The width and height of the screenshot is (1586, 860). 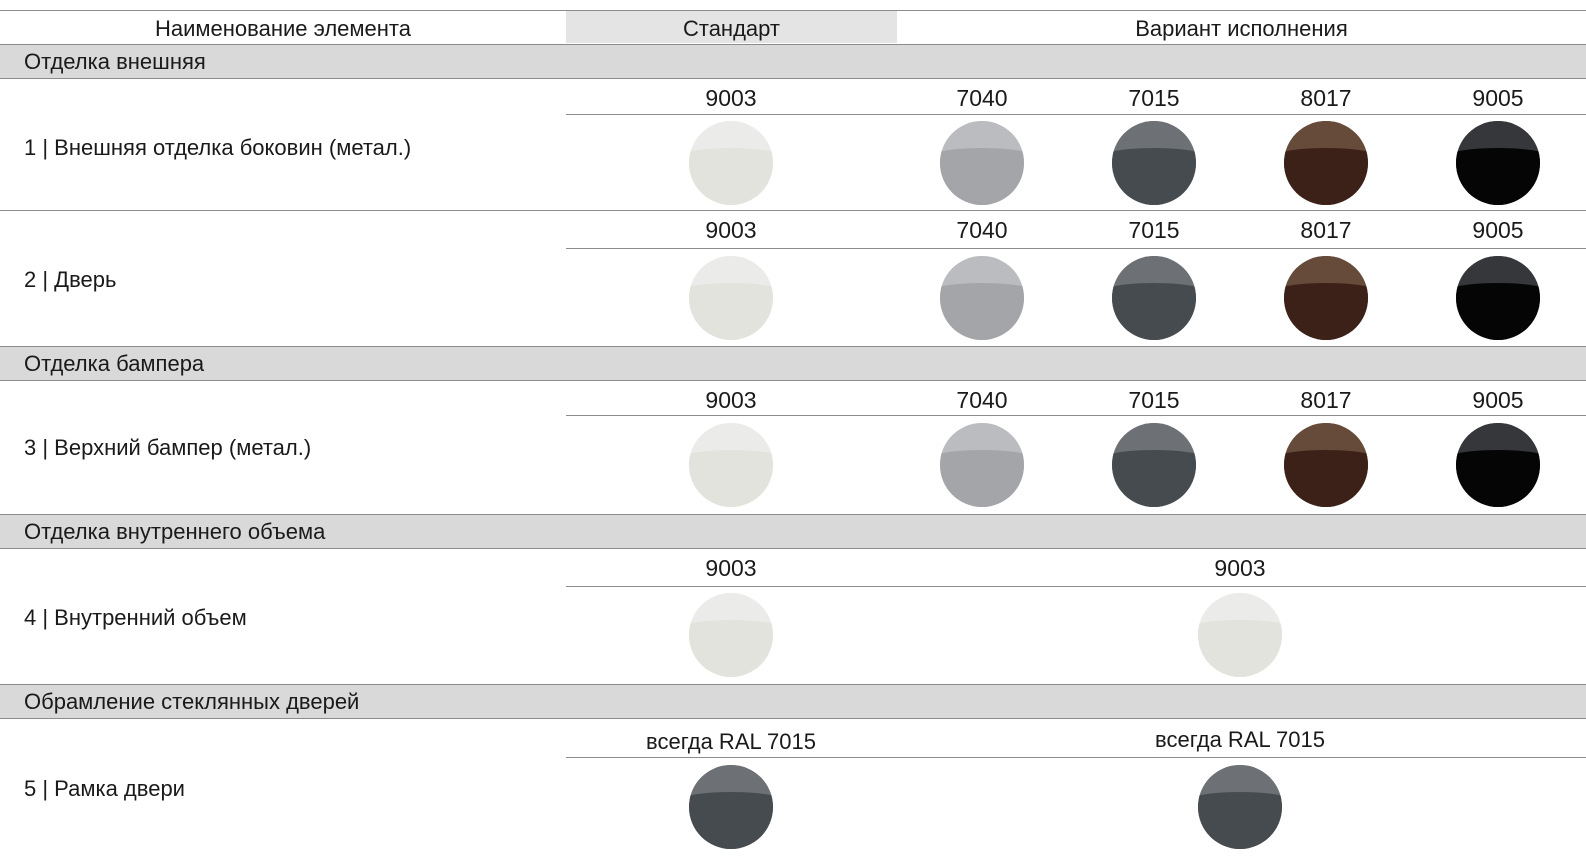 What do you see at coordinates (282, 28) in the screenshot?
I see `column-header-element: Наименование элемента` at bounding box center [282, 28].